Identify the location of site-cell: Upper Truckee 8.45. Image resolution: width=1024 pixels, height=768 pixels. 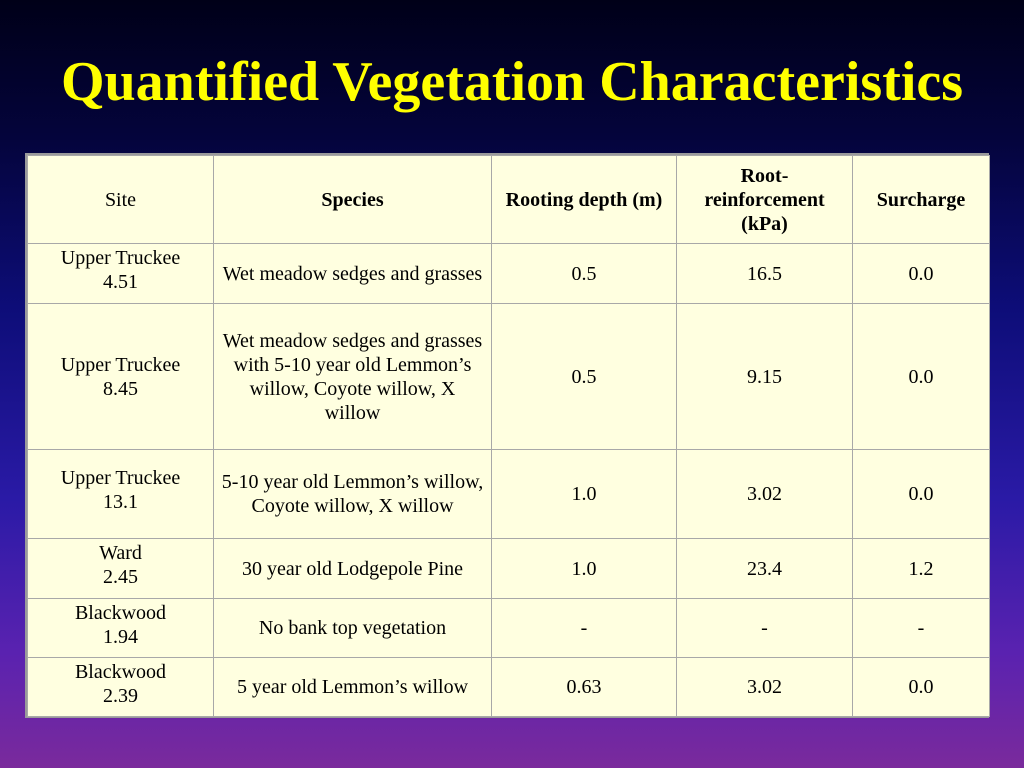
(120, 376).